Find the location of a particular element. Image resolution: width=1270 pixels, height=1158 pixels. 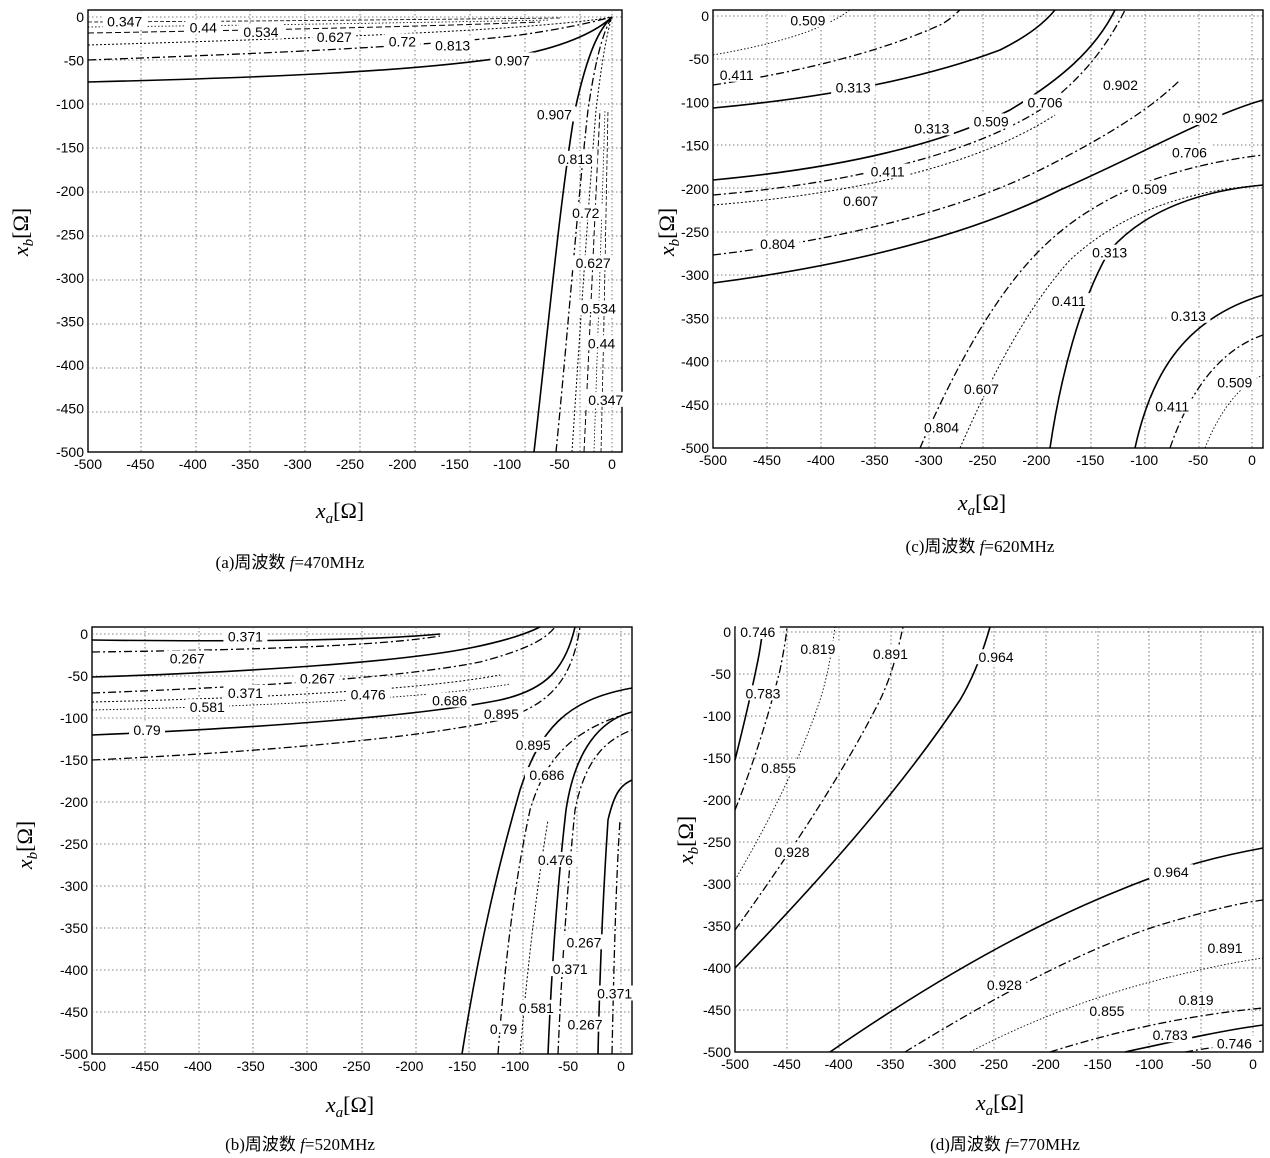

y-tick-label: 0 is located at coordinates (727, 632).